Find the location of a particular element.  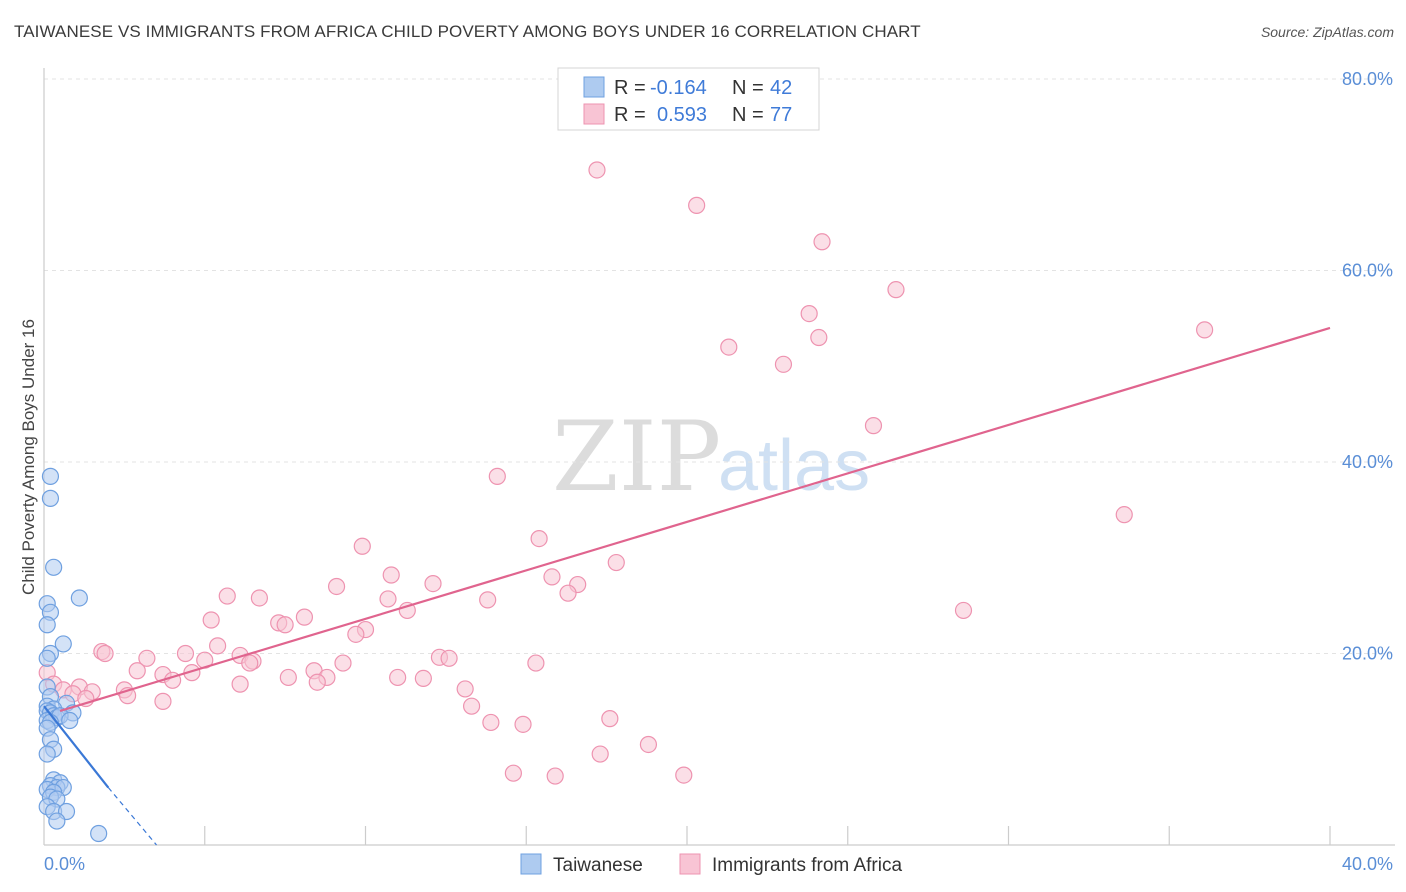

y-axis-label: Child Poverty Among Boys Under 16 is located at coordinates (28, 457).